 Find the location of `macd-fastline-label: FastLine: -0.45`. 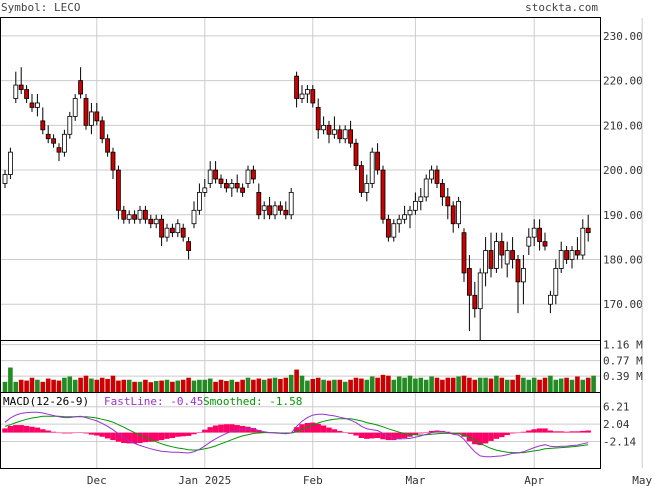

macd-fastline-label: FastLine: -0.45 is located at coordinates (153, 401).